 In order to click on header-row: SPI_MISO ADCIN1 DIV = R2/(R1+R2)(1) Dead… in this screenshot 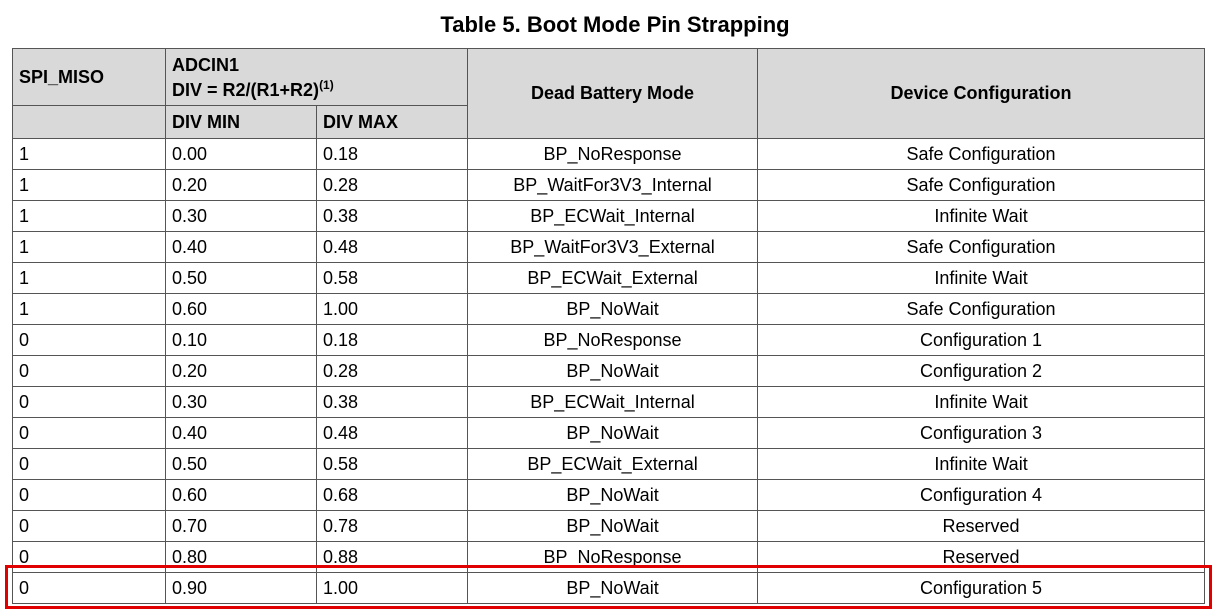, I will do `click(609, 93)`.